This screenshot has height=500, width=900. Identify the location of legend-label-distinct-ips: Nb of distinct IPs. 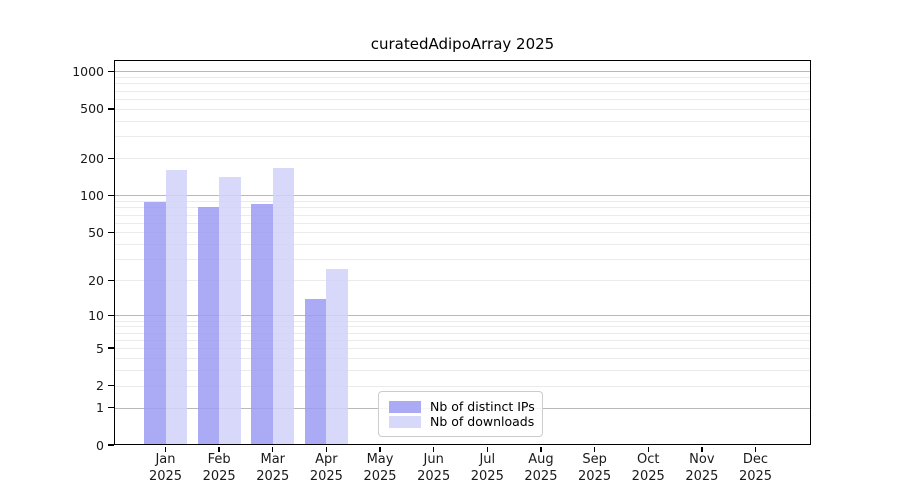
(482, 406).